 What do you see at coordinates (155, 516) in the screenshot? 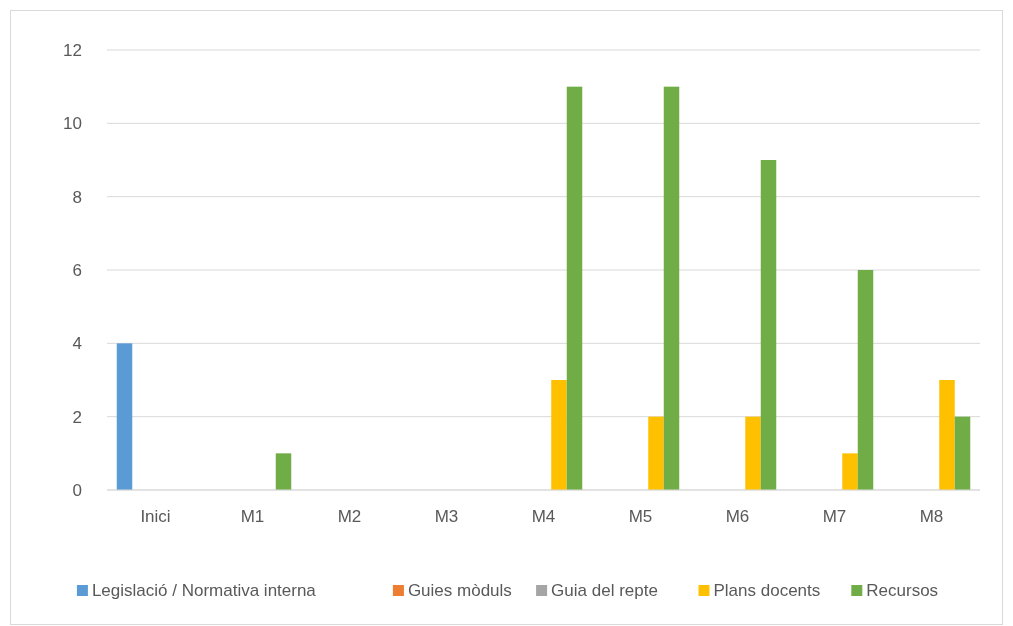
I see `x-tick-label: Inici` at bounding box center [155, 516].